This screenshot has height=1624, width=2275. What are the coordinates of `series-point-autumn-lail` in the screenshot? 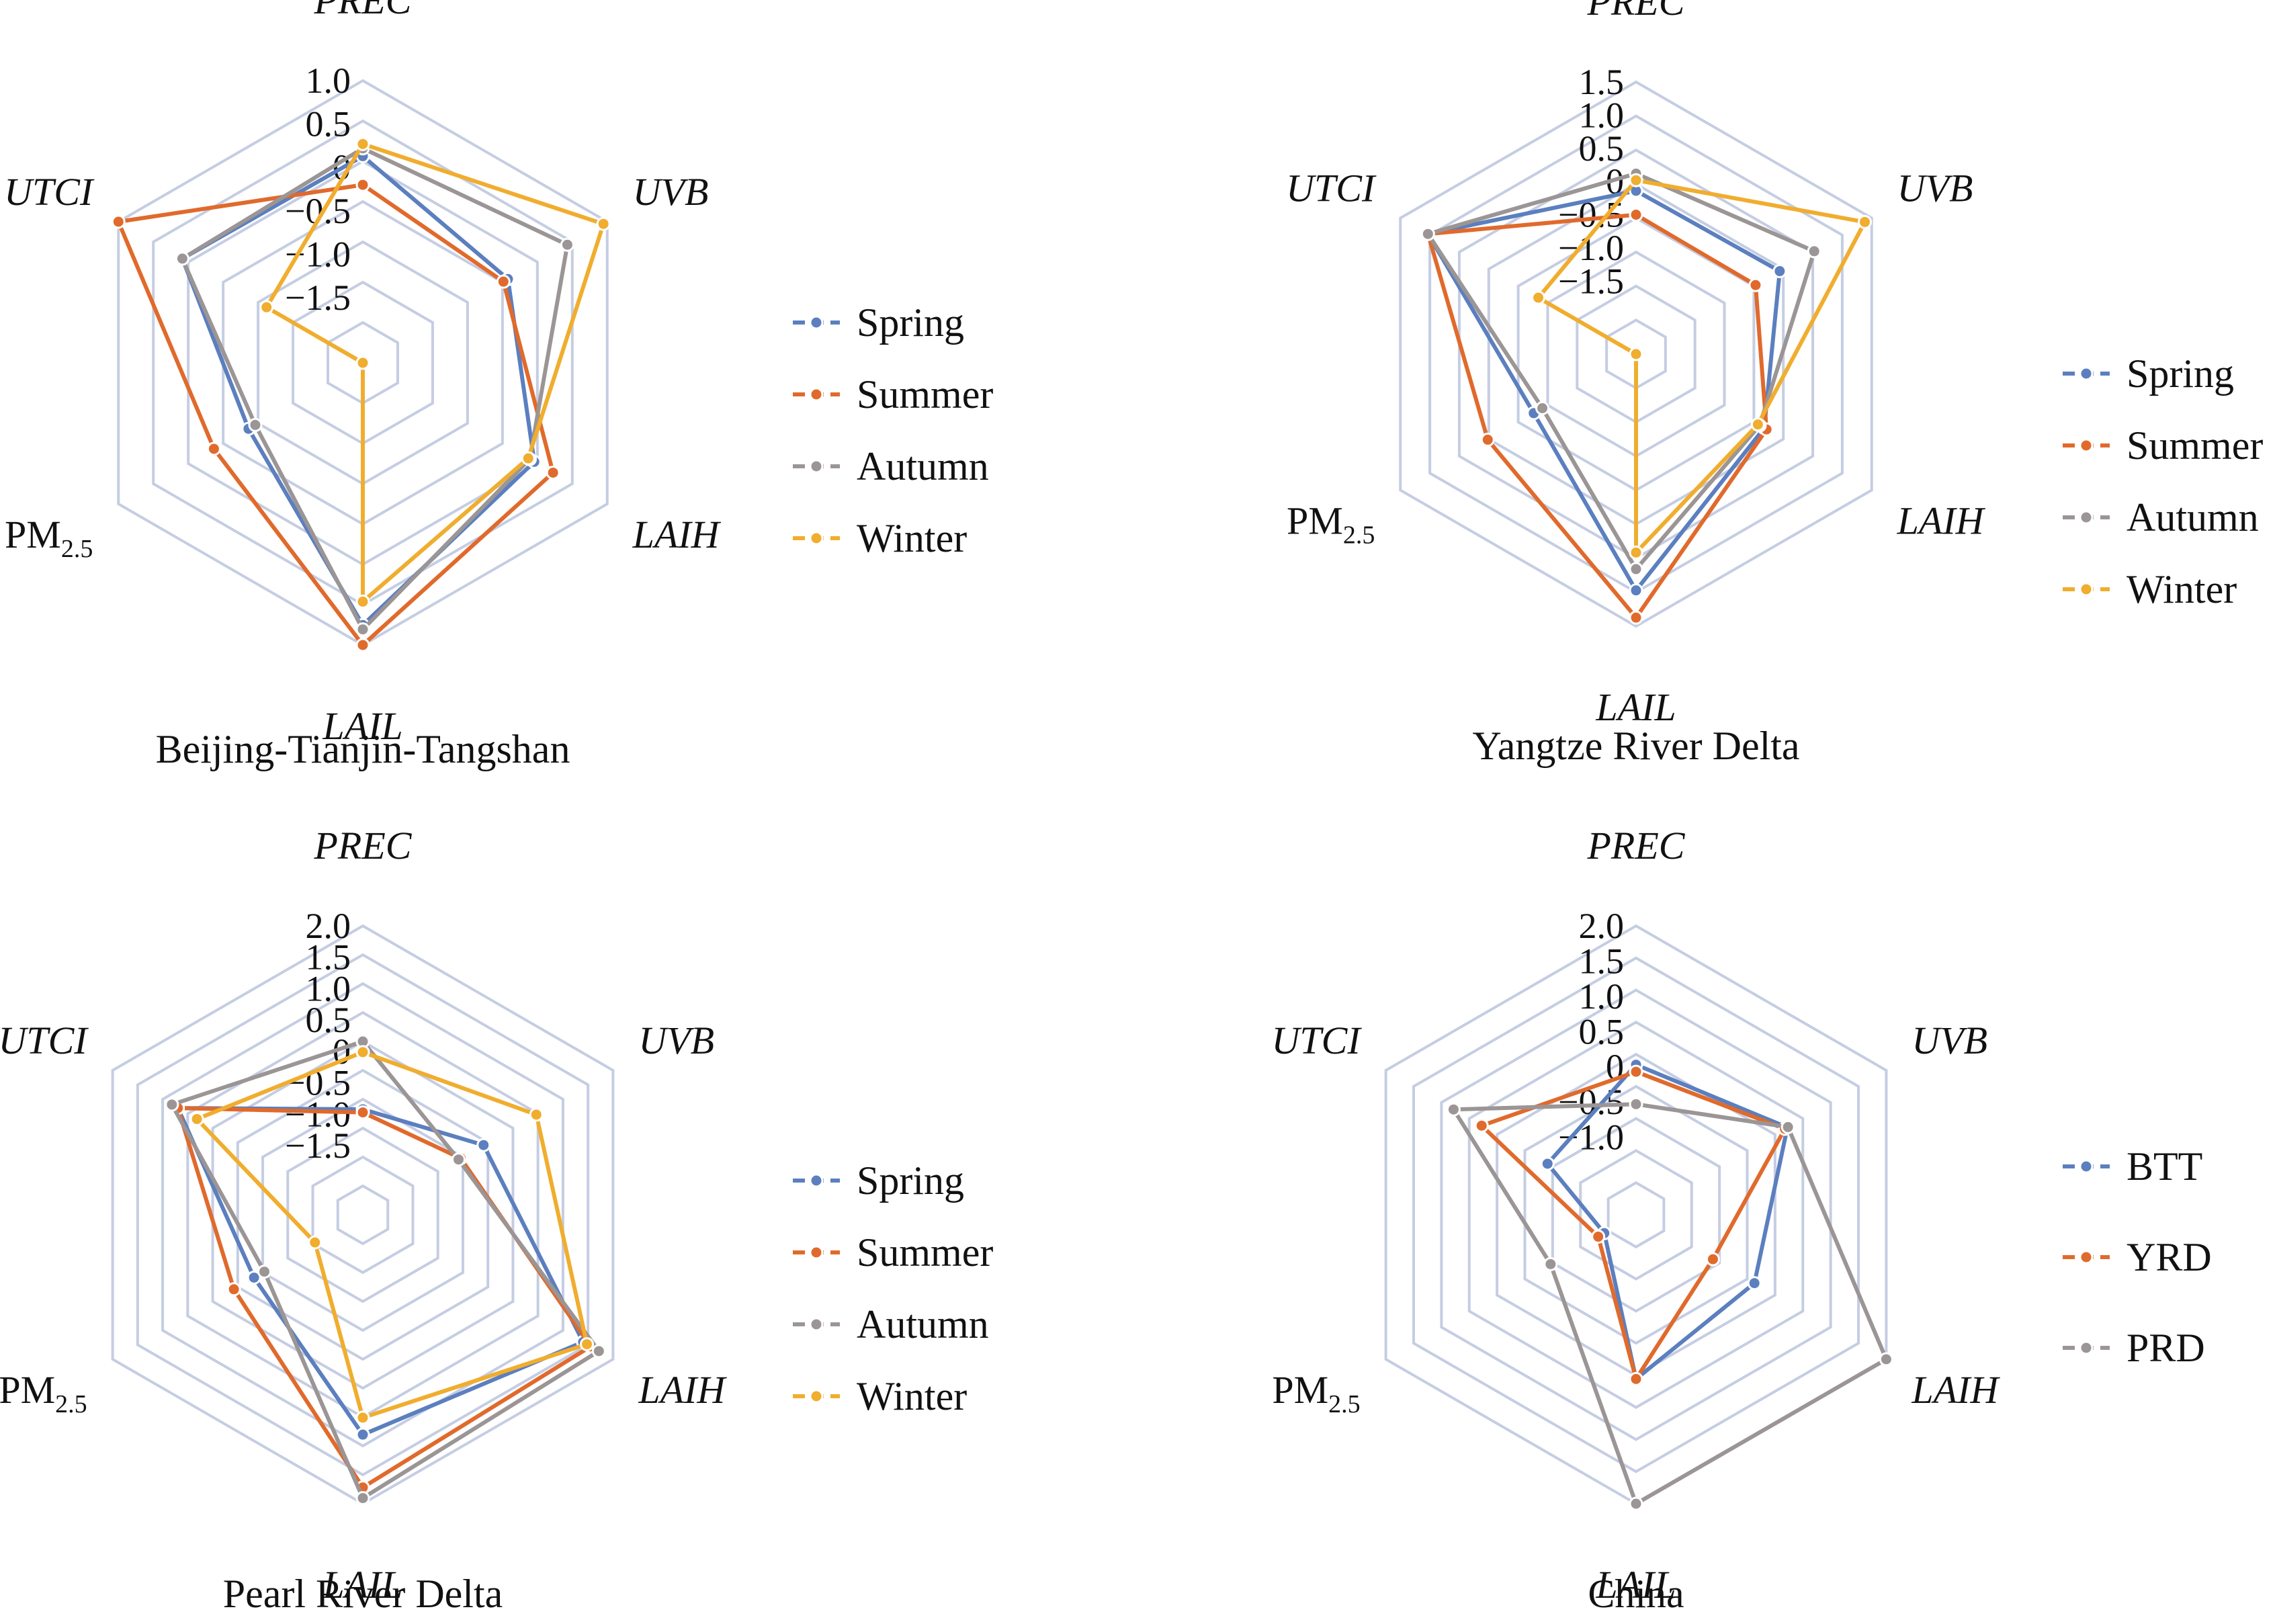 It's located at (1636, 569).